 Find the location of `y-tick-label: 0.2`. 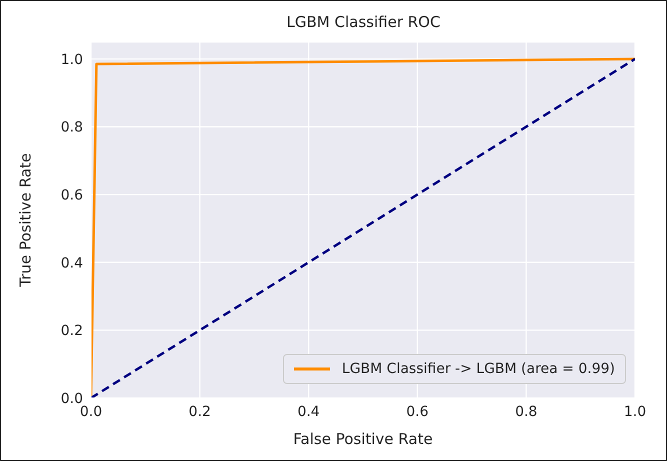

y-tick-label: 0.2 is located at coordinates (71, 331).